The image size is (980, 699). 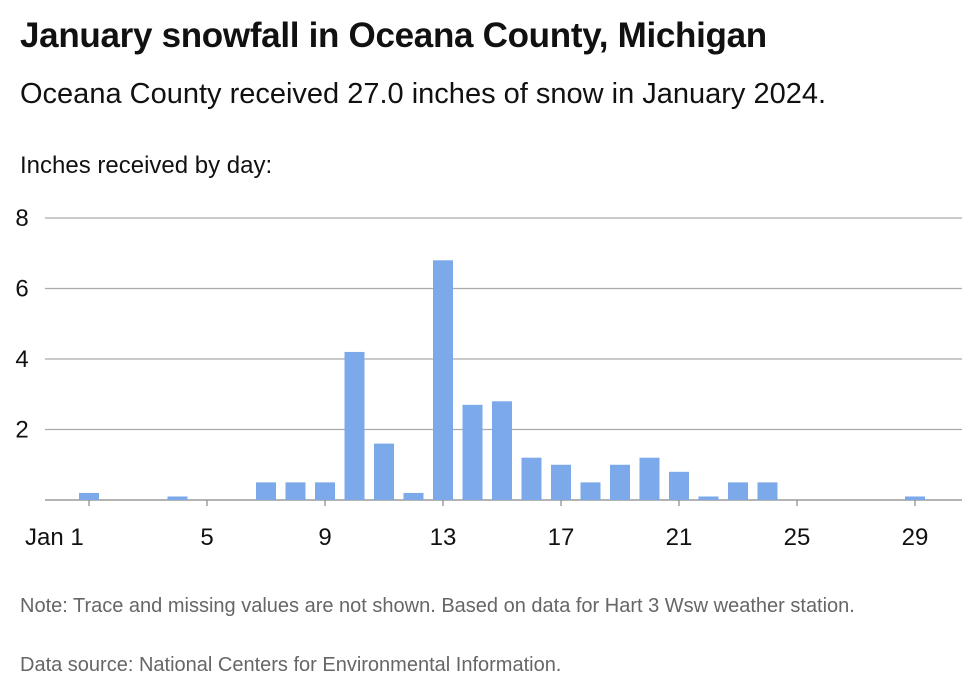 What do you see at coordinates (561, 537) in the screenshot?
I see `x-tick-label: 17` at bounding box center [561, 537].